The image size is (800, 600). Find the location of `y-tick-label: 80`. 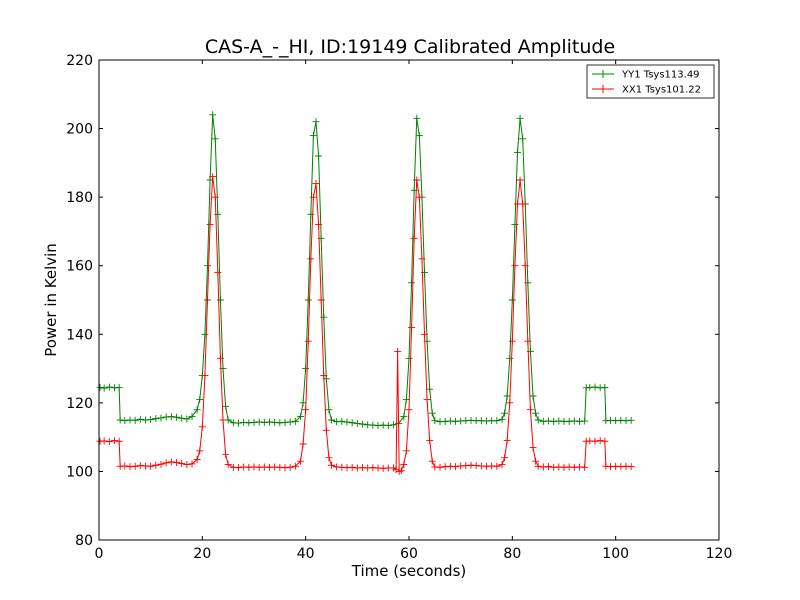

y-tick-label: 80 is located at coordinates (84, 541).